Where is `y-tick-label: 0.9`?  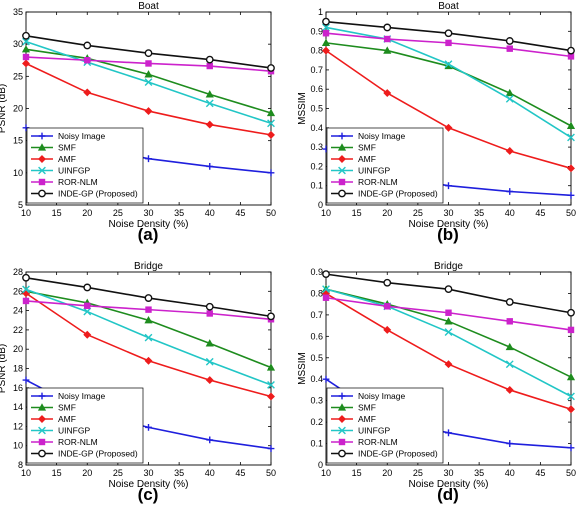
y-tick-label: 0.9 is located at coordinates (316, 272).